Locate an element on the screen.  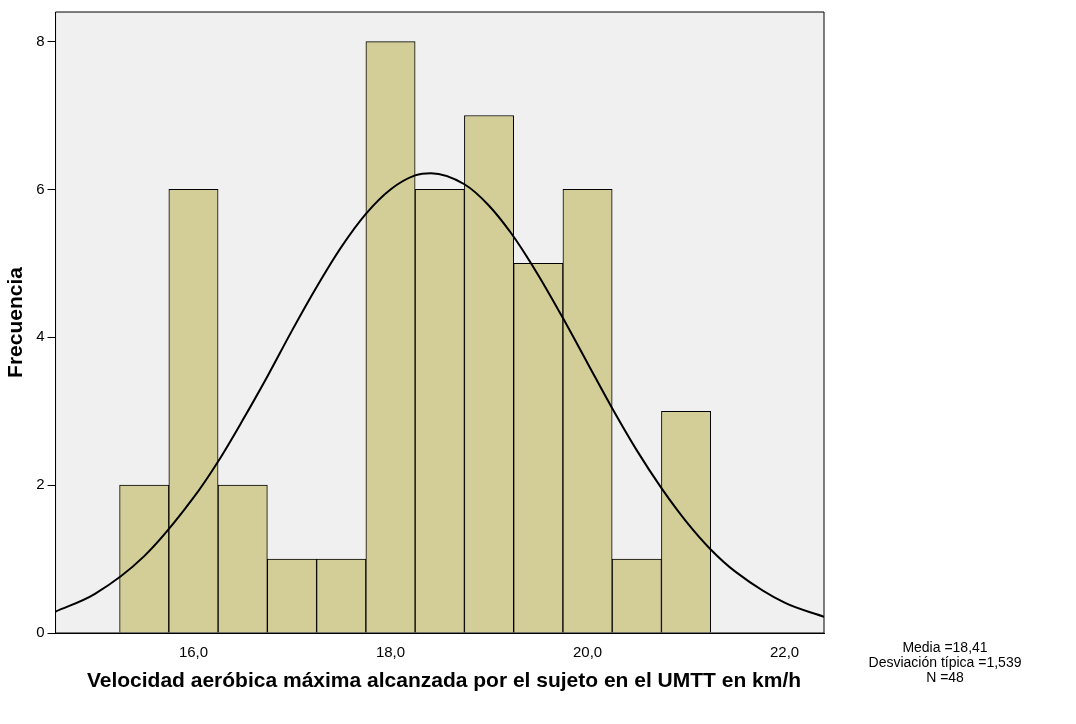
y-tick-label: 4 is located at coordinates (40, 336).